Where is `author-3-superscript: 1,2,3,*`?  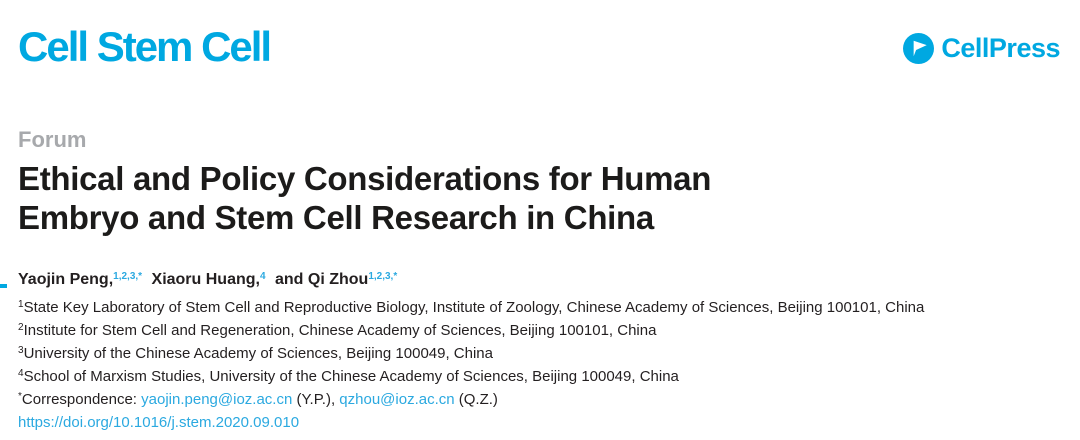
author-3-superscript: 1,2,3,* is located at coordinates (383, 276).